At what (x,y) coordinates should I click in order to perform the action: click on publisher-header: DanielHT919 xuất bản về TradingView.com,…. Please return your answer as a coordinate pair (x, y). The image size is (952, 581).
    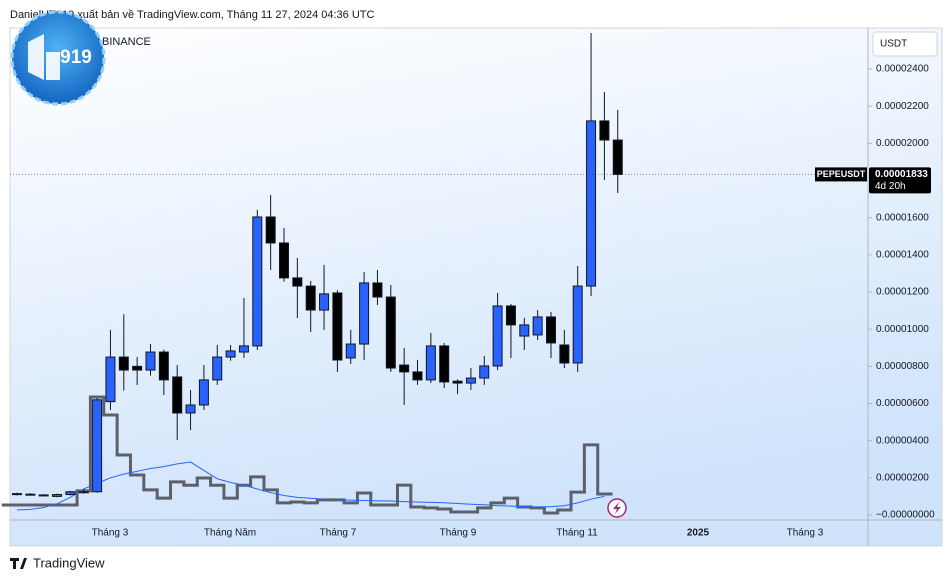
    Looking at the image, I should click on (192, 15).